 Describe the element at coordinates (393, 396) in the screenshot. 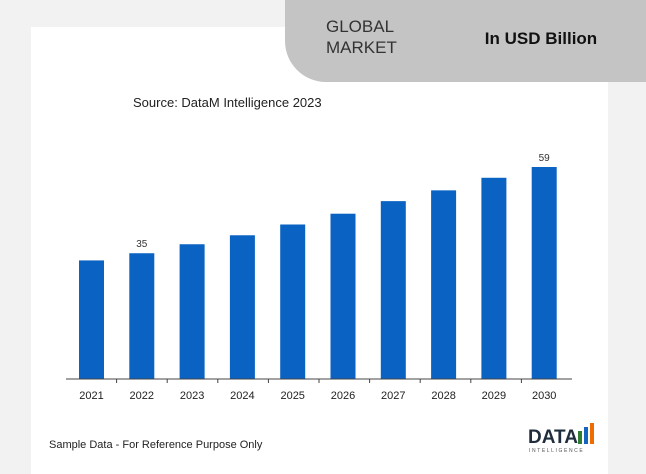

I see `x-tick-label-2027: 2027` at that location.